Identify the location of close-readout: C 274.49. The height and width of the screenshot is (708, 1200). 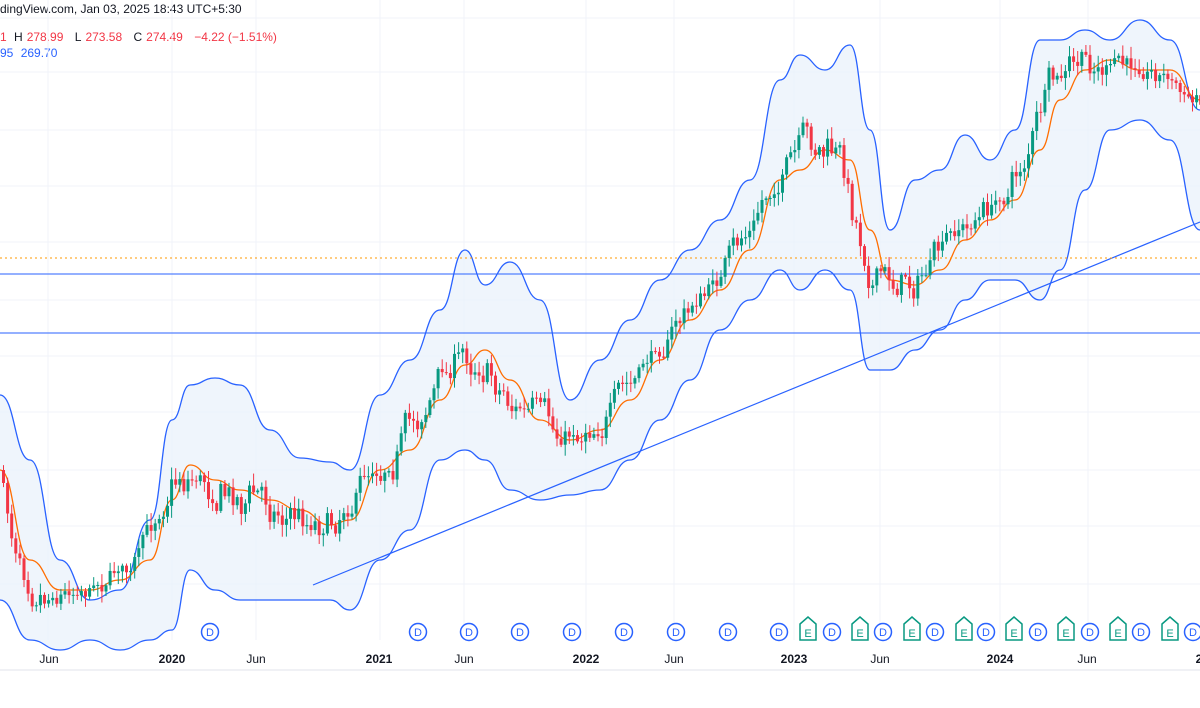
(158, 37).